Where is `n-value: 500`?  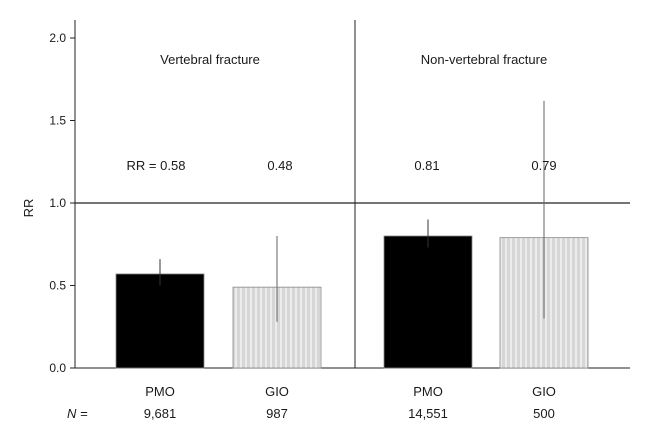
n-value: 500 is located at coordinates (544, 413).